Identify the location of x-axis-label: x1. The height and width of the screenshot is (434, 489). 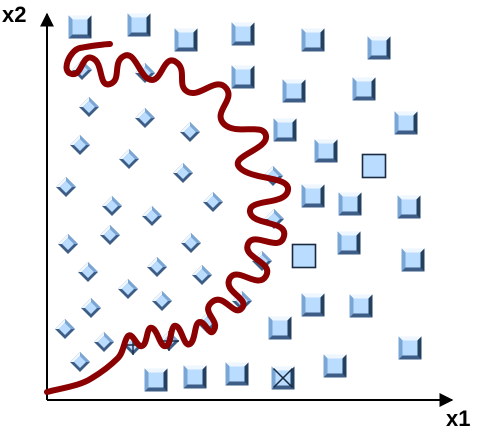
(458, 418).